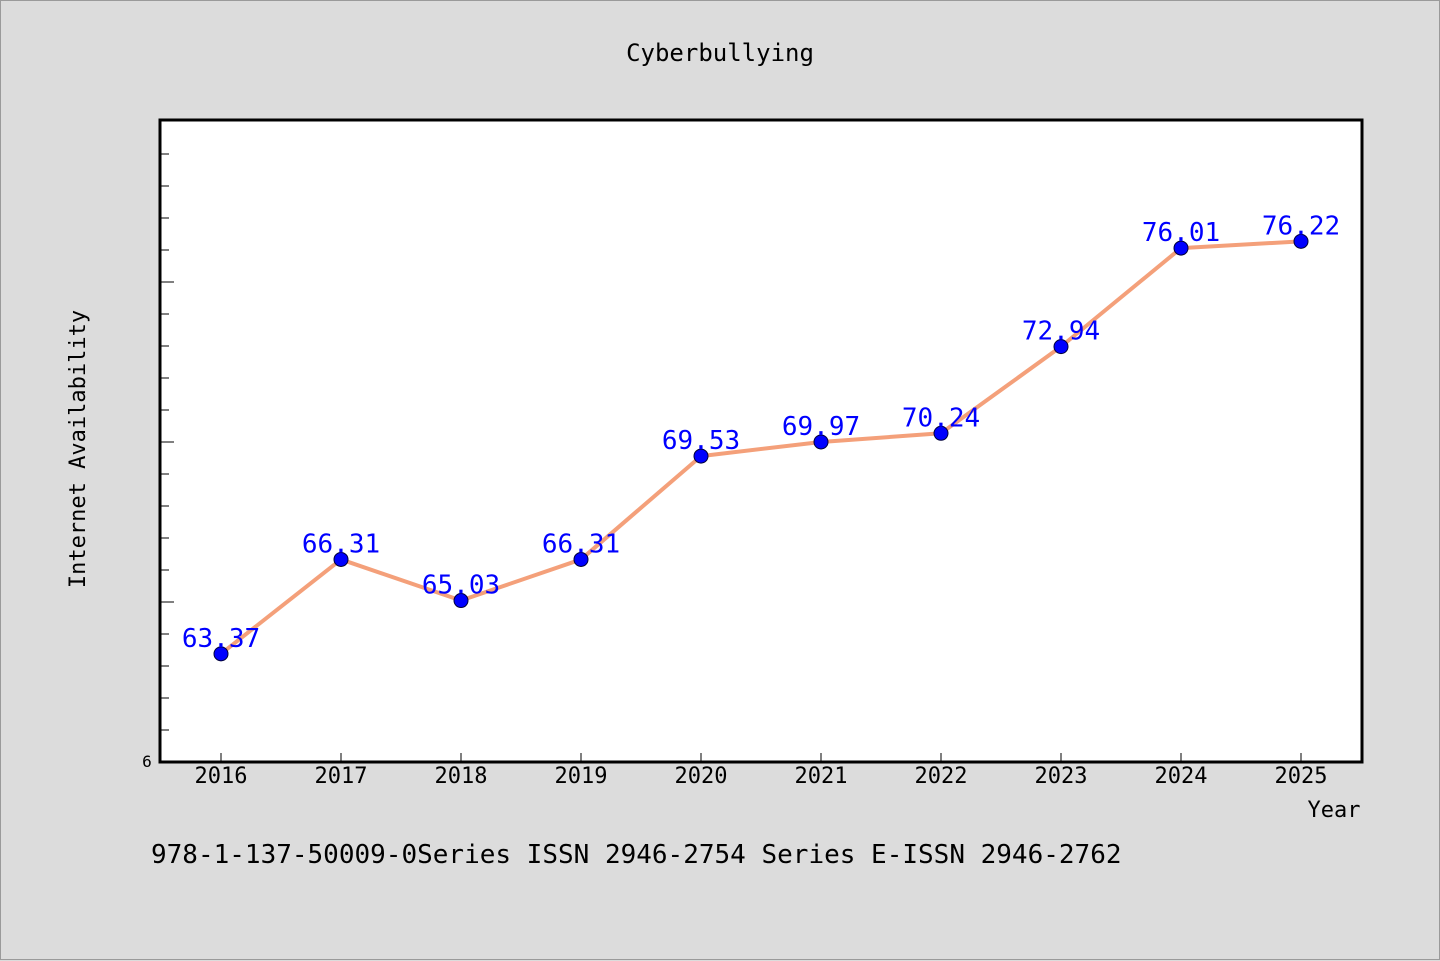  I want to click on x-tick-label: 2017, so click(341, 776).